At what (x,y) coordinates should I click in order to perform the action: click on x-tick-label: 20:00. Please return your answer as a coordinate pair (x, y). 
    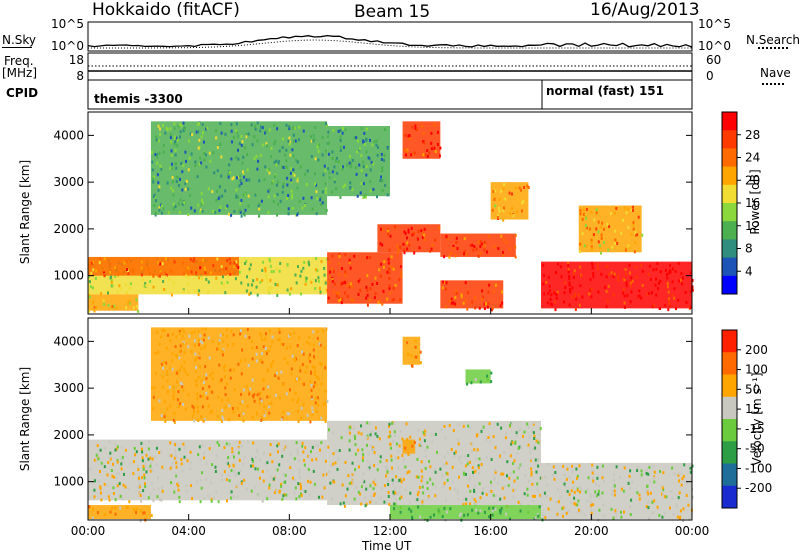
    Looking at the image, I should click on (591, 531).